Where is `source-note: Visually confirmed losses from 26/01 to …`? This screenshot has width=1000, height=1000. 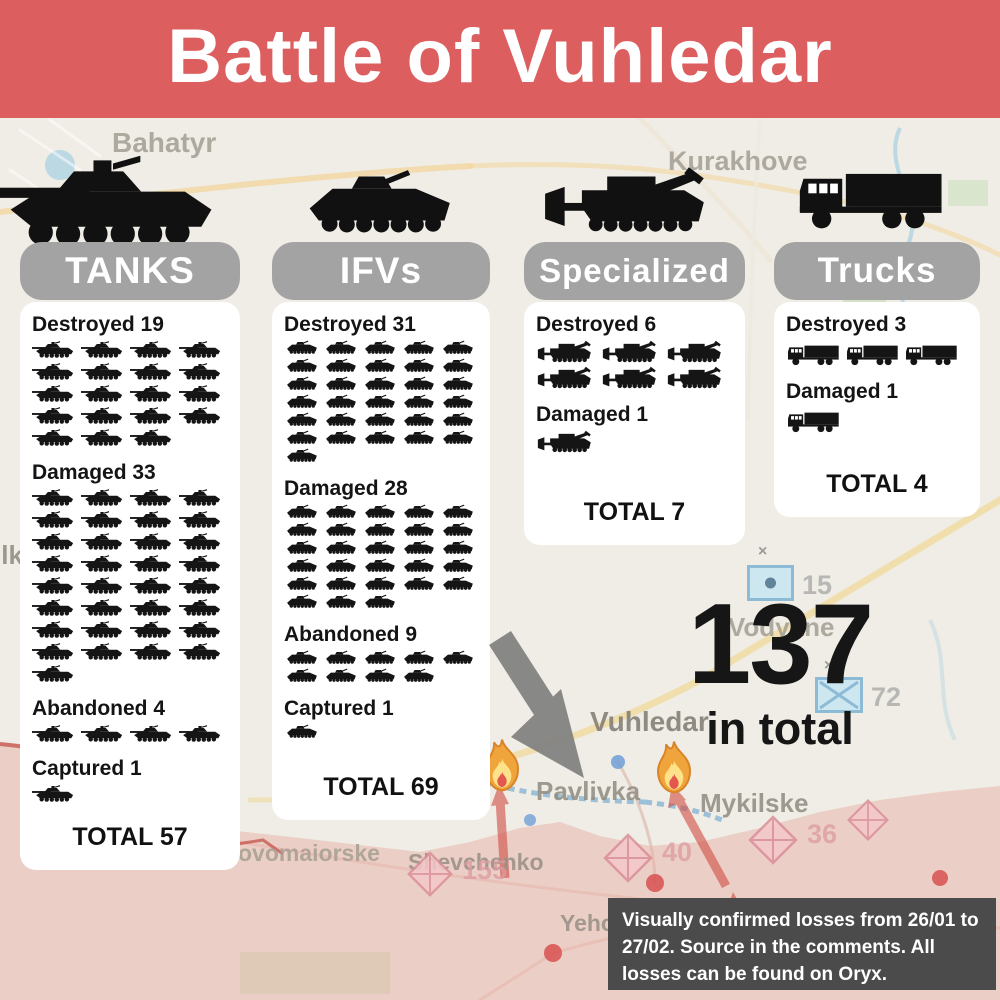 source-note: Visually confirmed losses from 26/01 to … is located at coordinates (802, 944).